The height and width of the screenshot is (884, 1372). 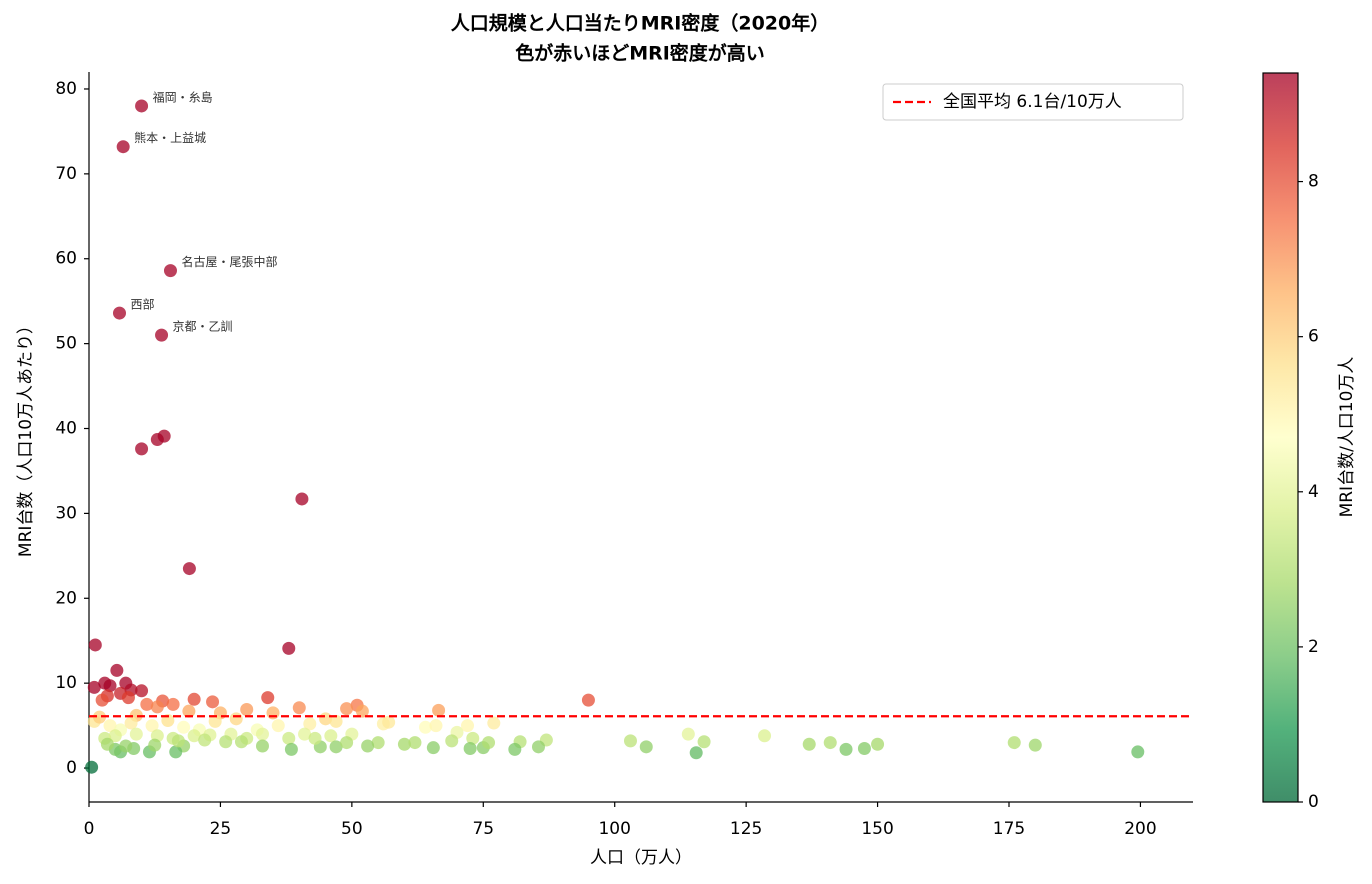 I want to click on colorbar-tick-label: 2, so click(x=1313, y=647).